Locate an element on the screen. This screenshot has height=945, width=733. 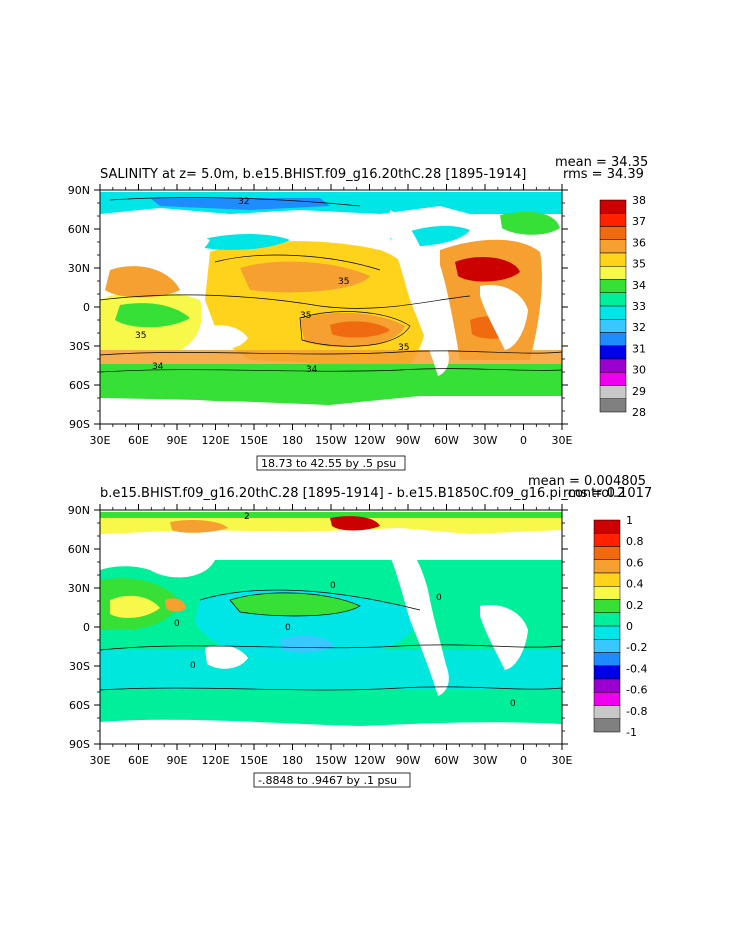
bottom-land-americas is located at coordinates (419, 613).